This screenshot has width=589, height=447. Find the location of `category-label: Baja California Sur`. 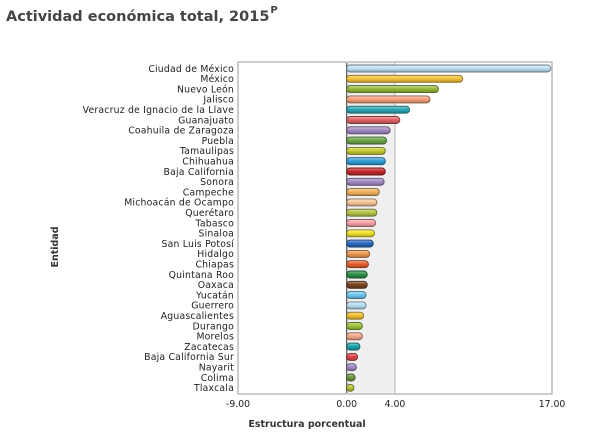

category-label: Baja California Sur is located at coordinates (189, 357).